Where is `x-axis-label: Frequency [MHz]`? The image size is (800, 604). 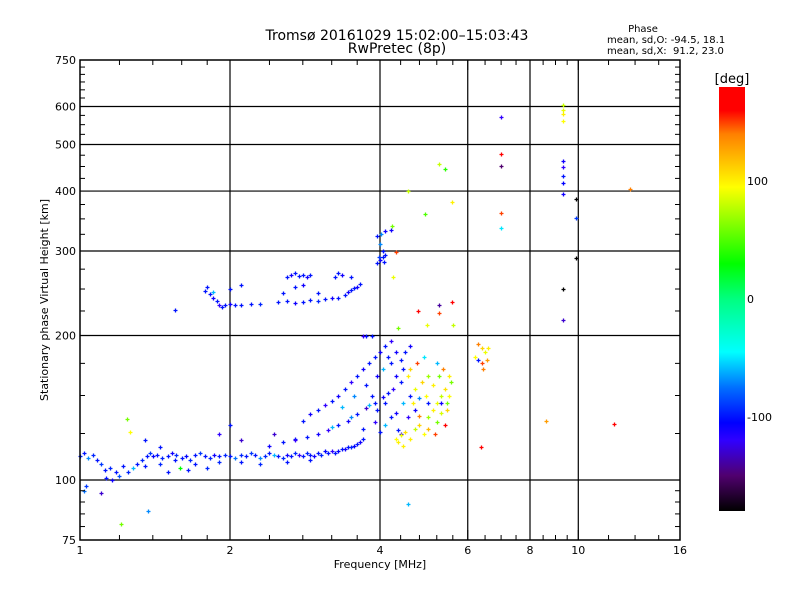
x-axis-label: Frequency [MHz] is located at coordinates (380, 564).